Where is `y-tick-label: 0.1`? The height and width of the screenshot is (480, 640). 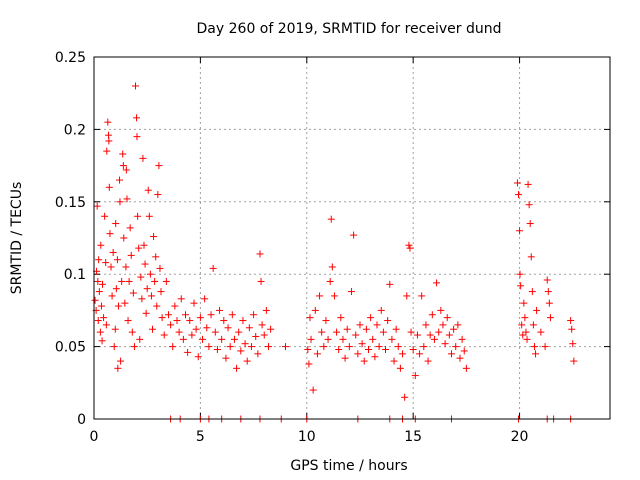
y-tick-label: 0.1 is located at coordinates (75, 275).